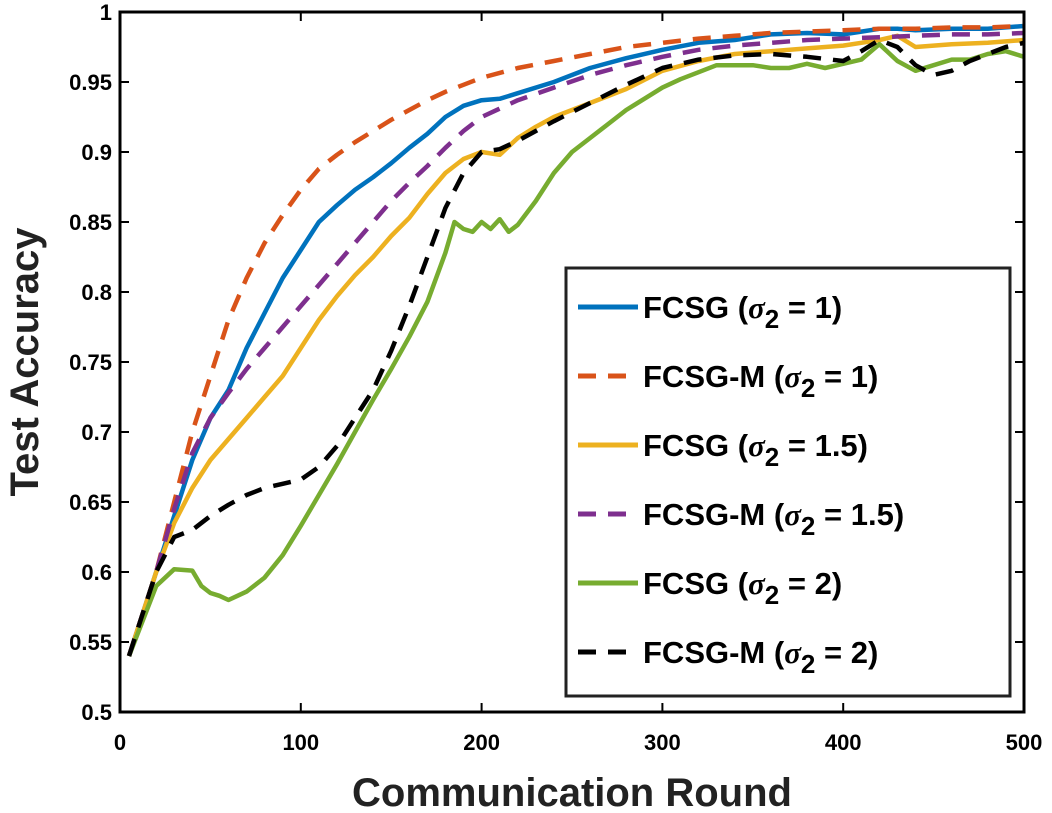 The width and height of the screenshot is (1052, 813). I want to click on y-axis-title: Test Accuracy, so click(25, 362).